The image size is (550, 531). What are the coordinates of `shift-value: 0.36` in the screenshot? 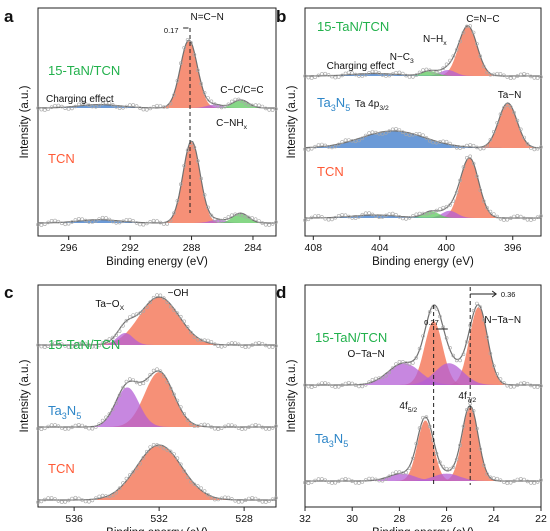 It's located at (508, 294).